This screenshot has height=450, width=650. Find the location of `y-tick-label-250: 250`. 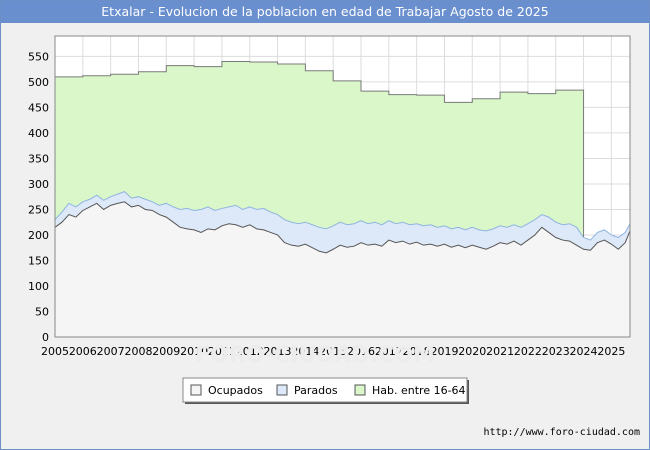

y-tick-label-250: 250 is located at coordinates (38, 209).